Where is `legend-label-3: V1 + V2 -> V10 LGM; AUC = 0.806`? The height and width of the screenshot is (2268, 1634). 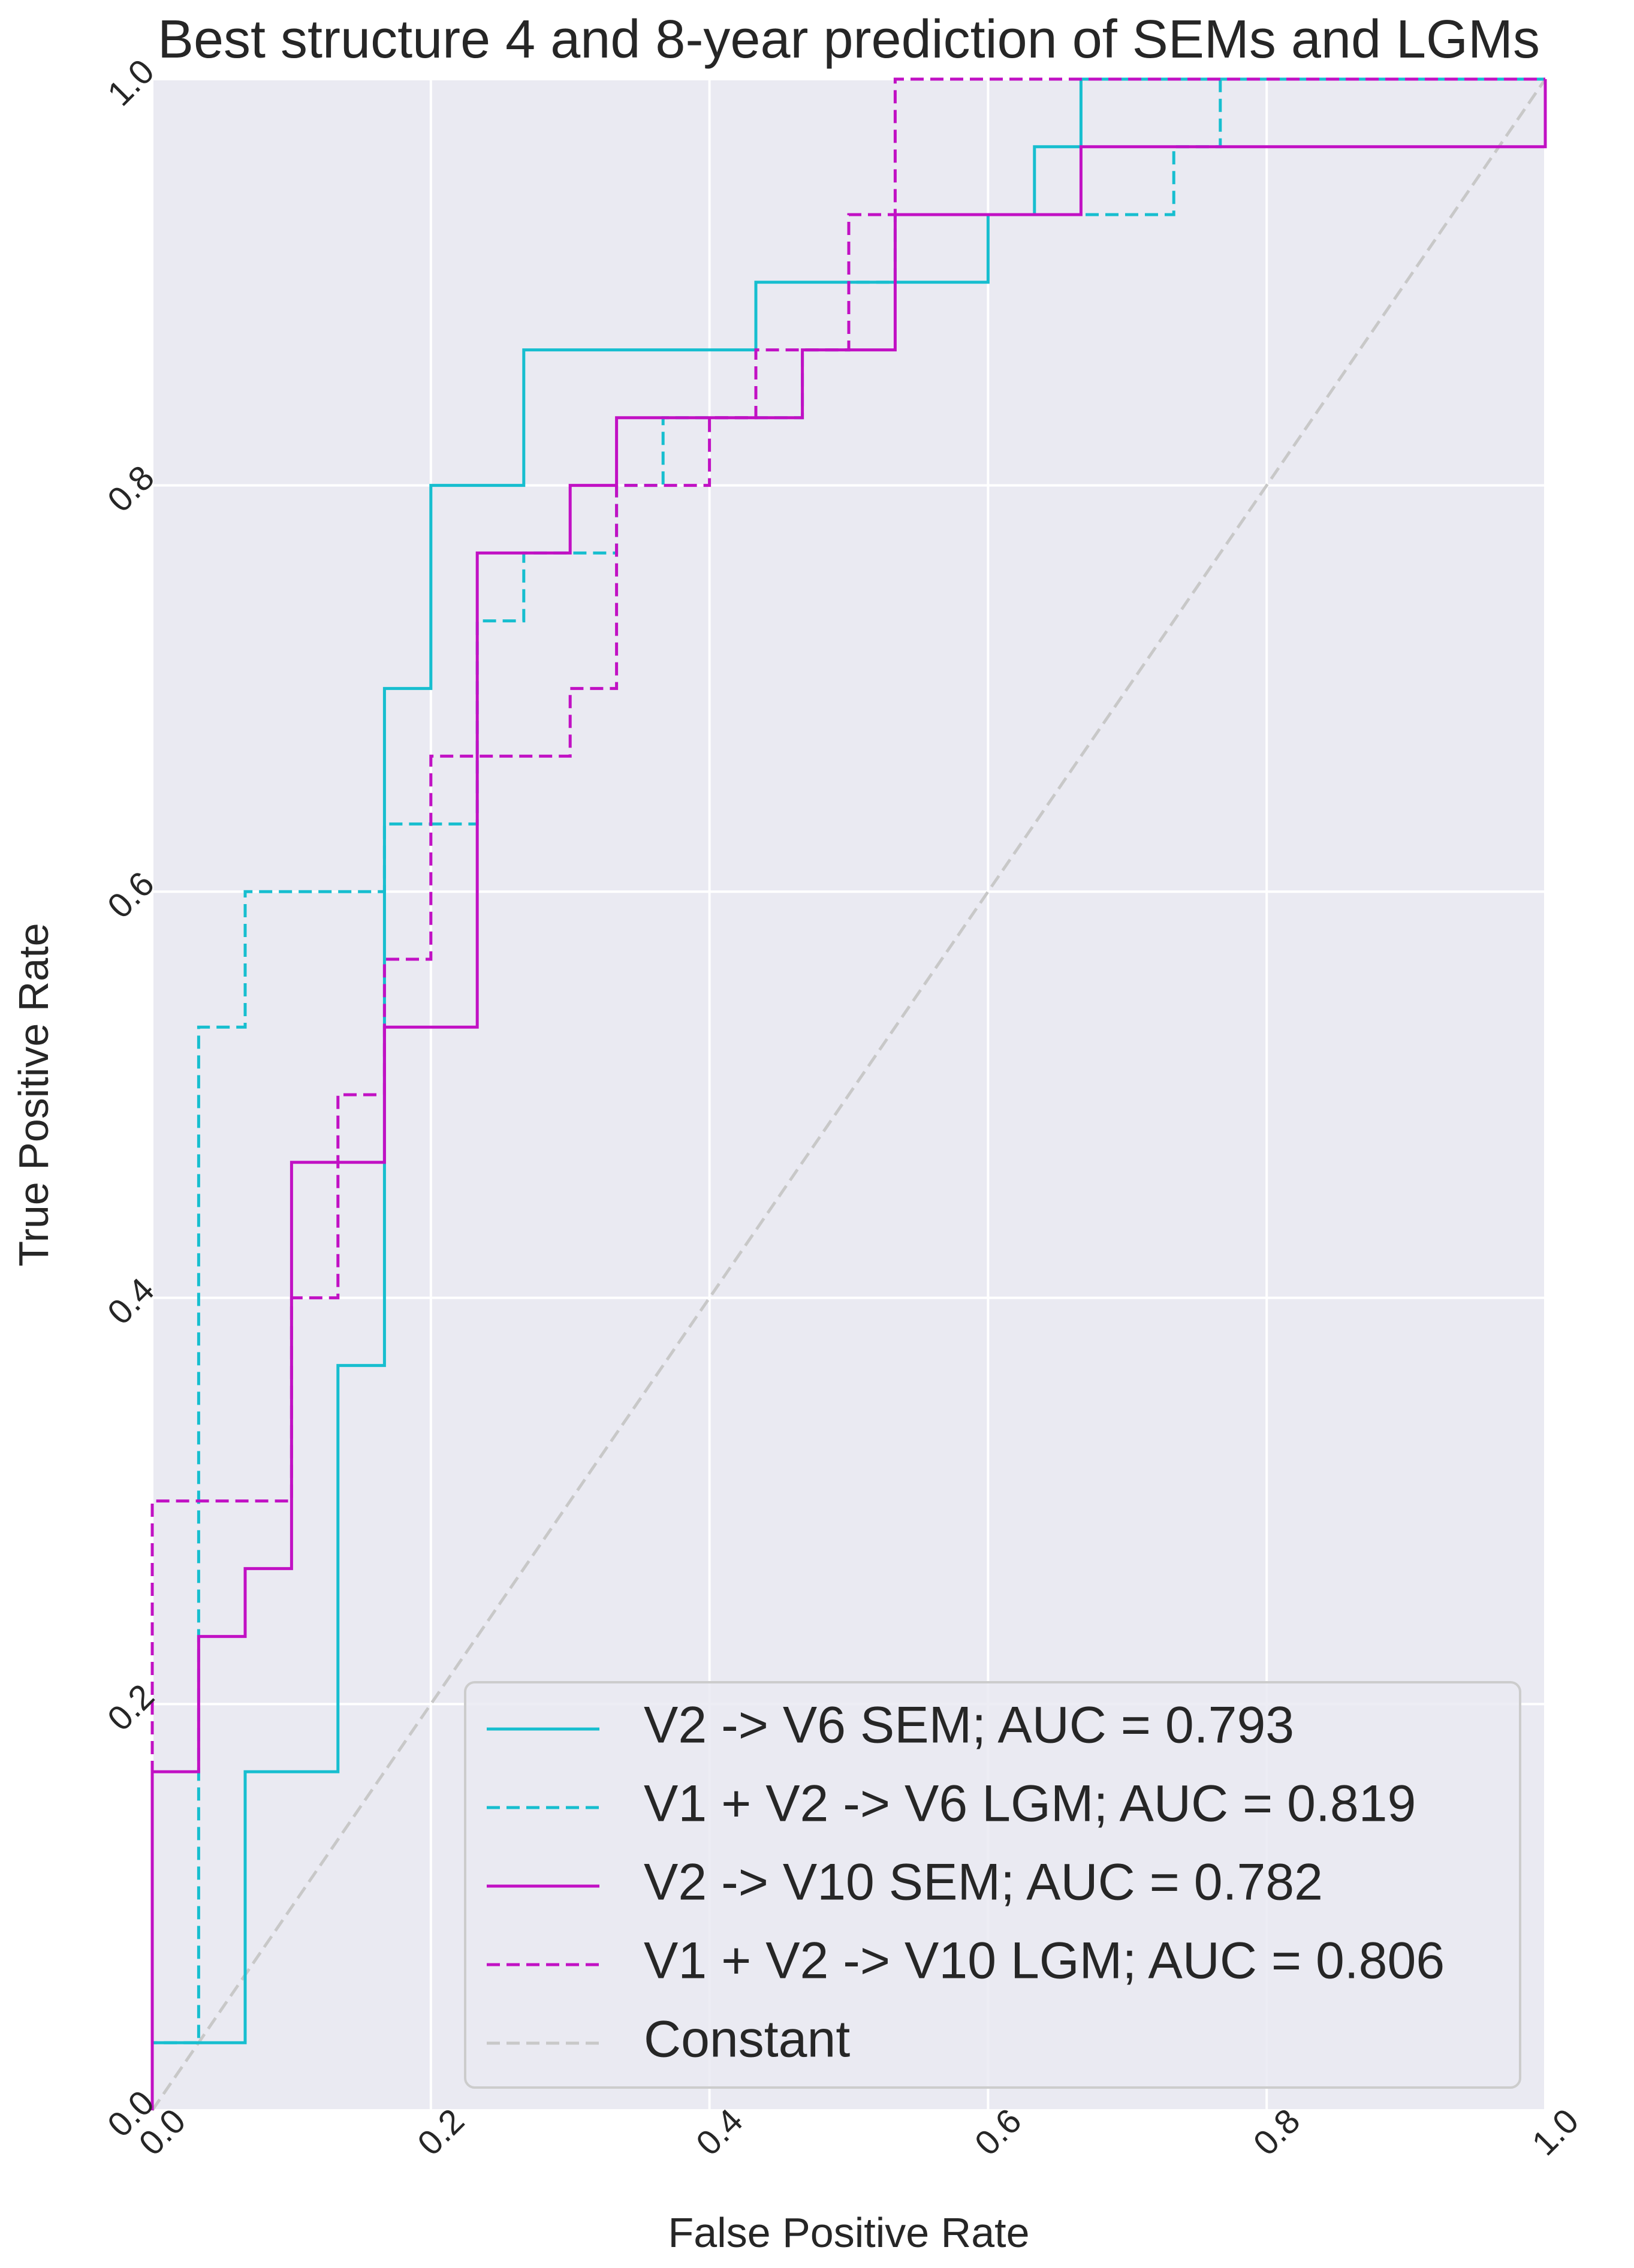 legend-label-3: V1 + V2 -> V10 LGM; AUC = 0.806 is located at coordinates (1044, 1961).